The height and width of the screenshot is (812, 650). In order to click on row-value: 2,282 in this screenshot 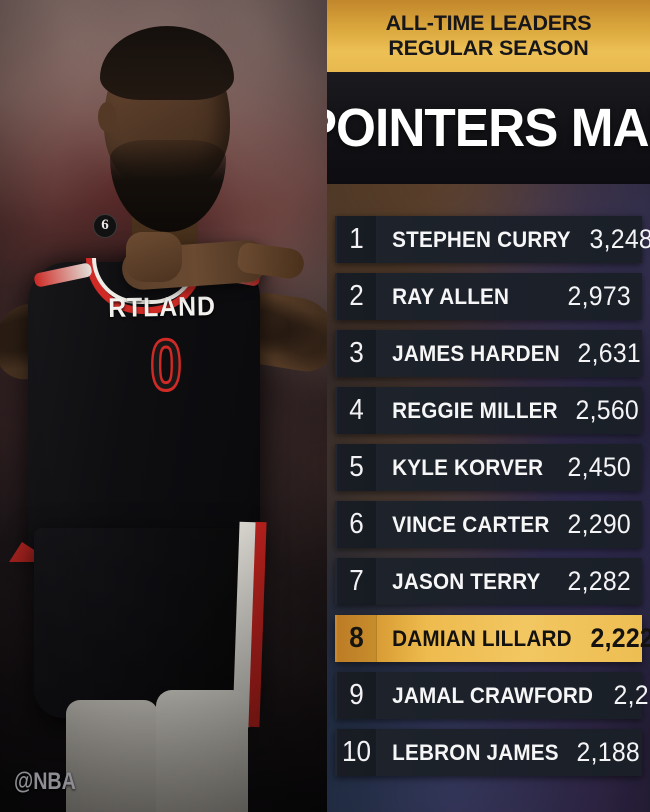, I will do `click(599, 581)`.